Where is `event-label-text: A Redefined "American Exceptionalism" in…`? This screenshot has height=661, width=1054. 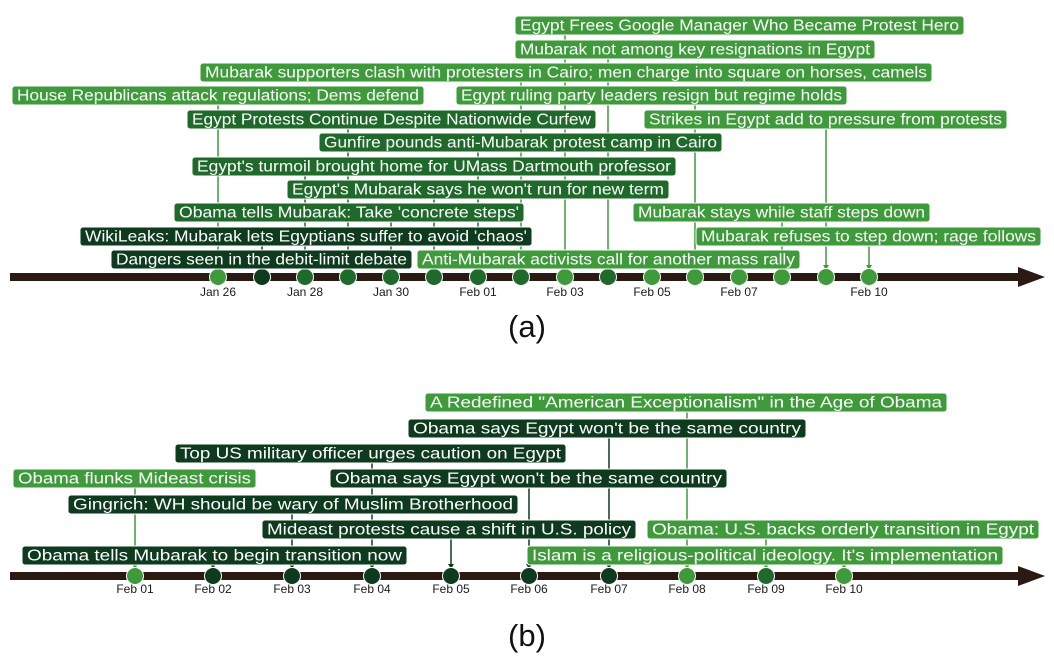 event-label-text: A Redefined "American Exceptionalism" in… is located at coordinates (686, 403).